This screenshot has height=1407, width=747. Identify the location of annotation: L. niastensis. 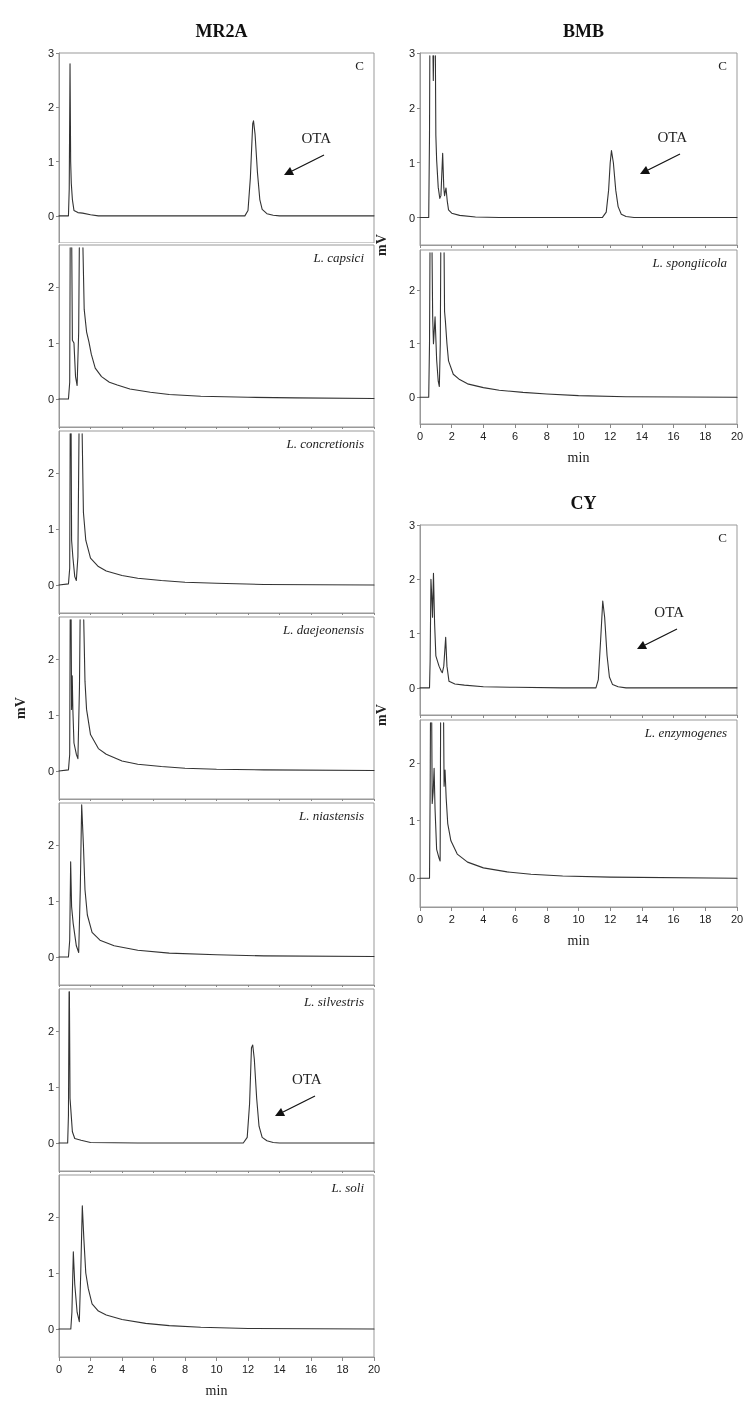
(330, 815).